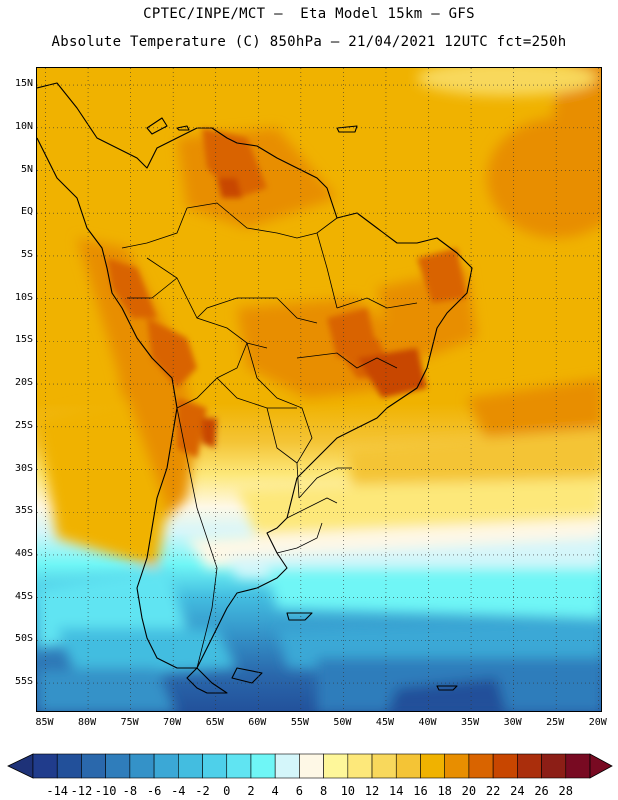 The image size is (618, 800). What do you see at coordinates (566, 791) in the screenshot?
I see `colorbar-tick-label: 28` at bounding box center [566, 791].